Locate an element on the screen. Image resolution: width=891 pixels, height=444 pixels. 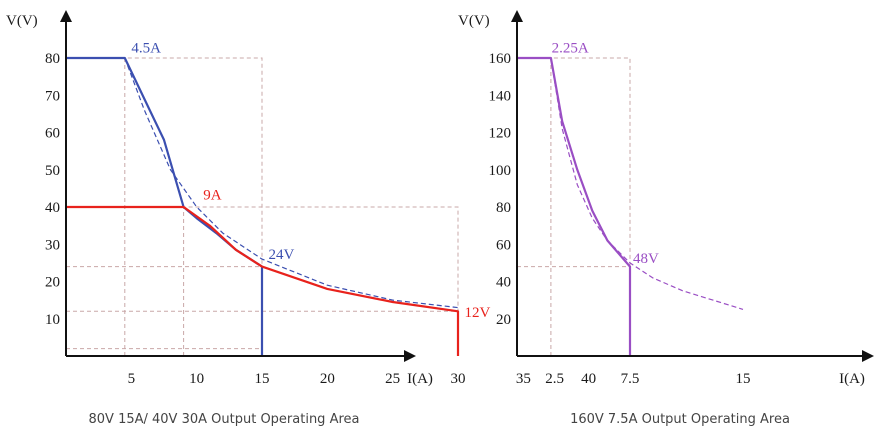
x-tick-label: 35 is located at coordinates (523, 379).